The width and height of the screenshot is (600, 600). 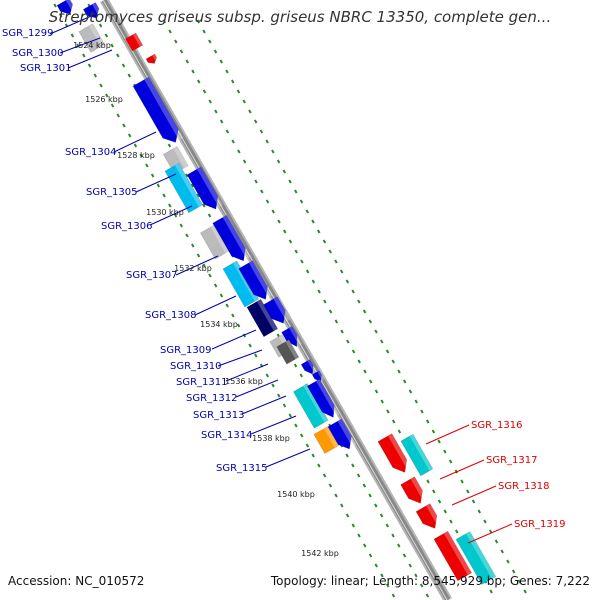 What do you see at coordinates (242, 468) in the screenshot?
I see `gene-label-left: SGR_1315` at bounding box center [242, 468].